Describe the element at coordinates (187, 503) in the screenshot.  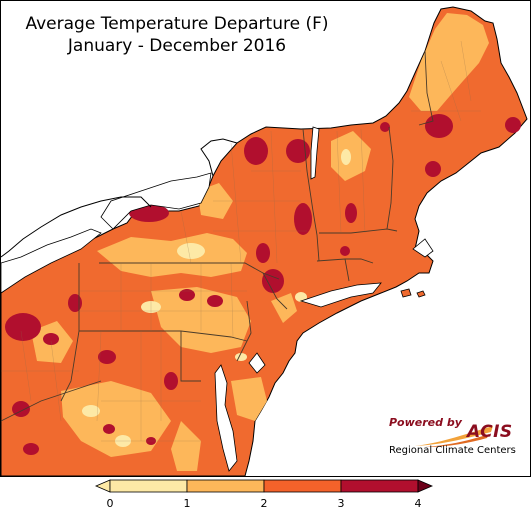
I see `legend-tick-1: 1` at that location.